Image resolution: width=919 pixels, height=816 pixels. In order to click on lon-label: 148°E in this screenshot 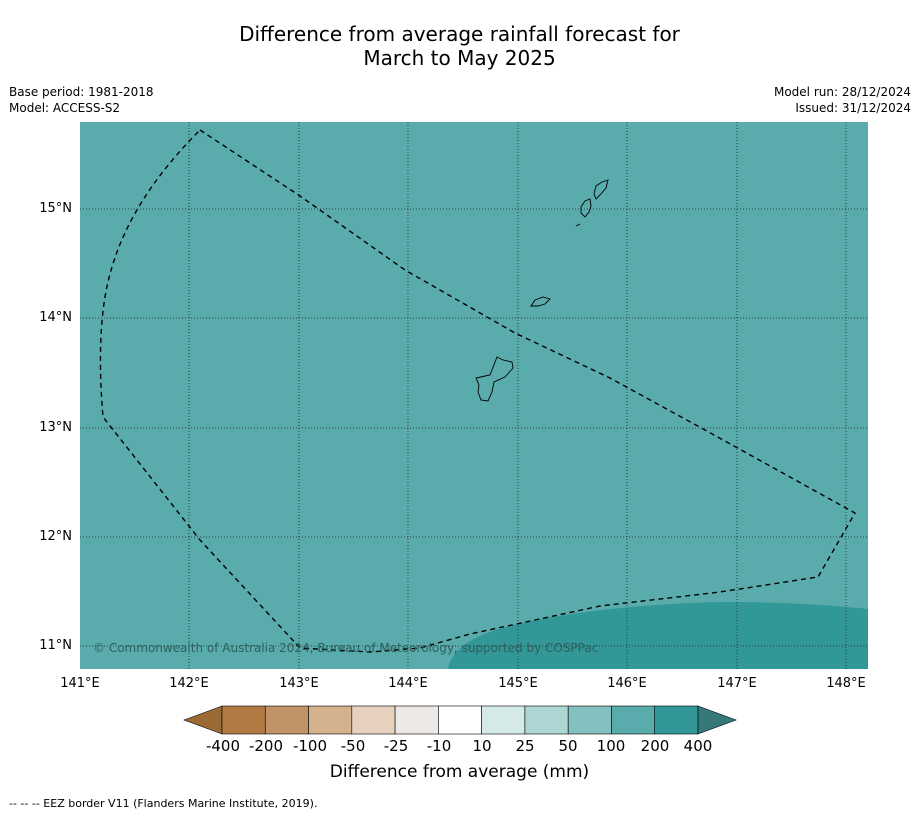, I will do `click(846, 683)`.